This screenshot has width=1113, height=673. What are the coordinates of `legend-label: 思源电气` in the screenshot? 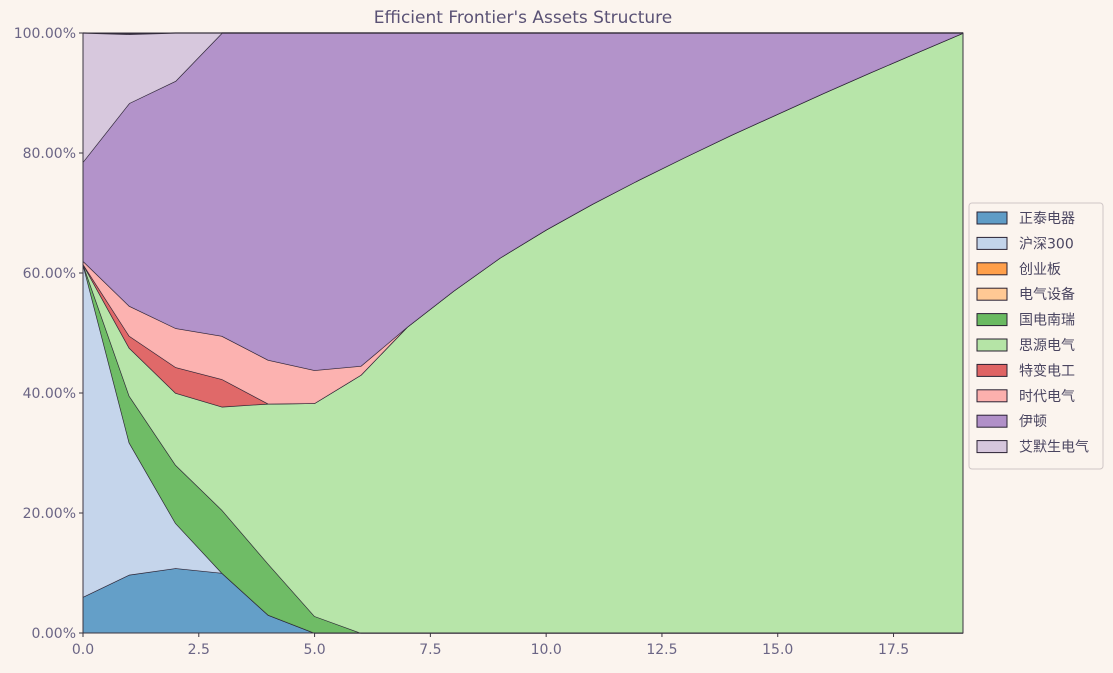 It's located at (1047, 346).